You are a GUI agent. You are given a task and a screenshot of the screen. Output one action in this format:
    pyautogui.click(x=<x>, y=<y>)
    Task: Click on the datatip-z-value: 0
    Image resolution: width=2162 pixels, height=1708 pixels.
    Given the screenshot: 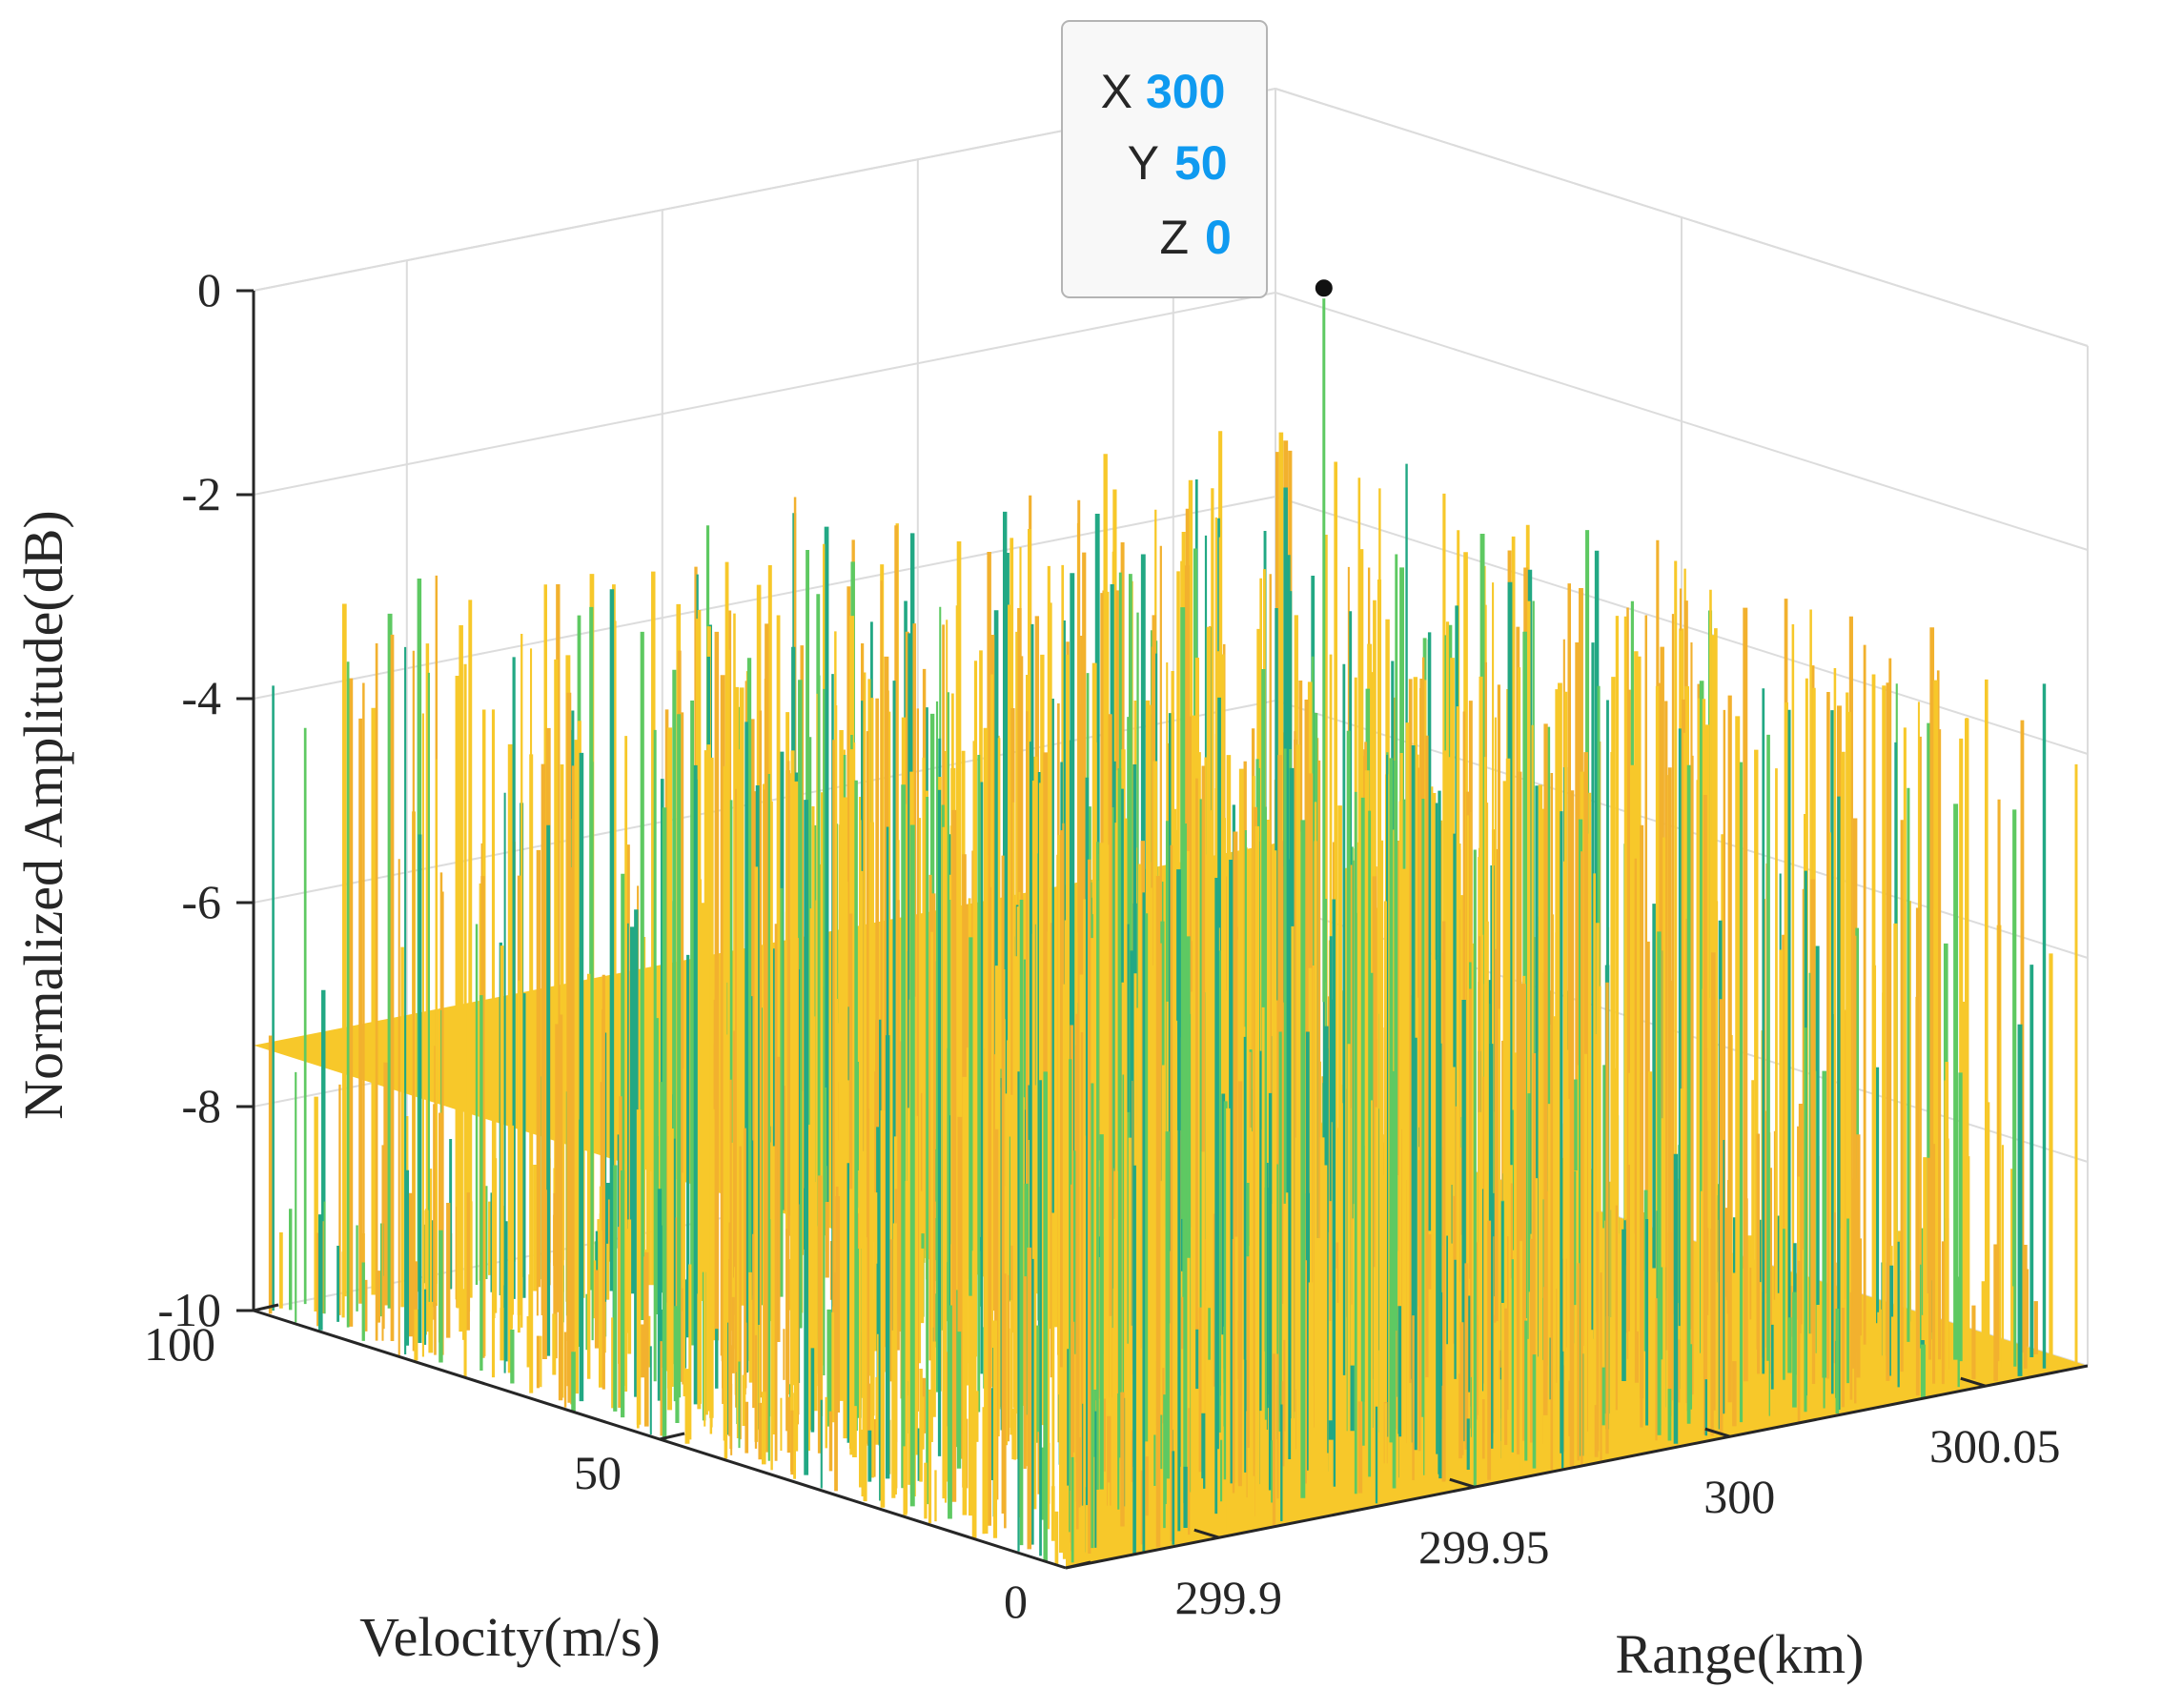 What is the action you would take?
    pyautogui.click(x=1218, y=237)
    